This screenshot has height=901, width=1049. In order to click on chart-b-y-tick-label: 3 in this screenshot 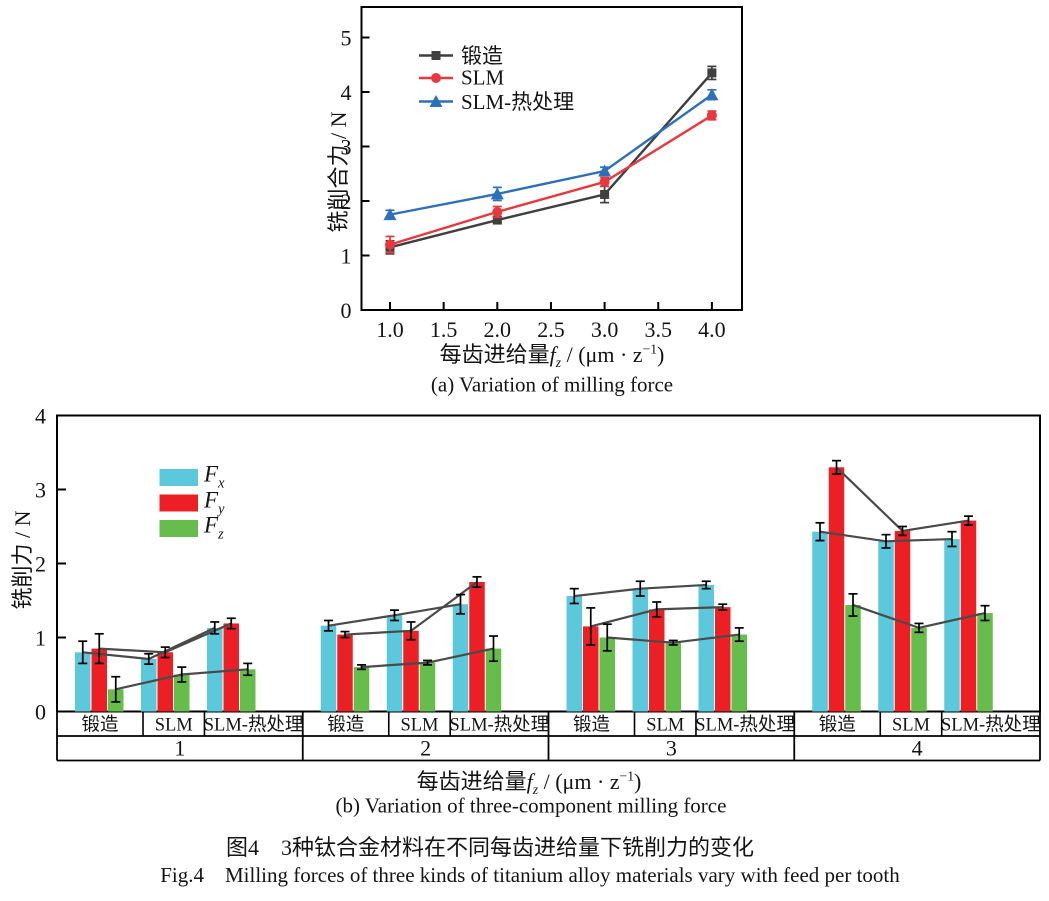, I will do `click(40, 490)`.